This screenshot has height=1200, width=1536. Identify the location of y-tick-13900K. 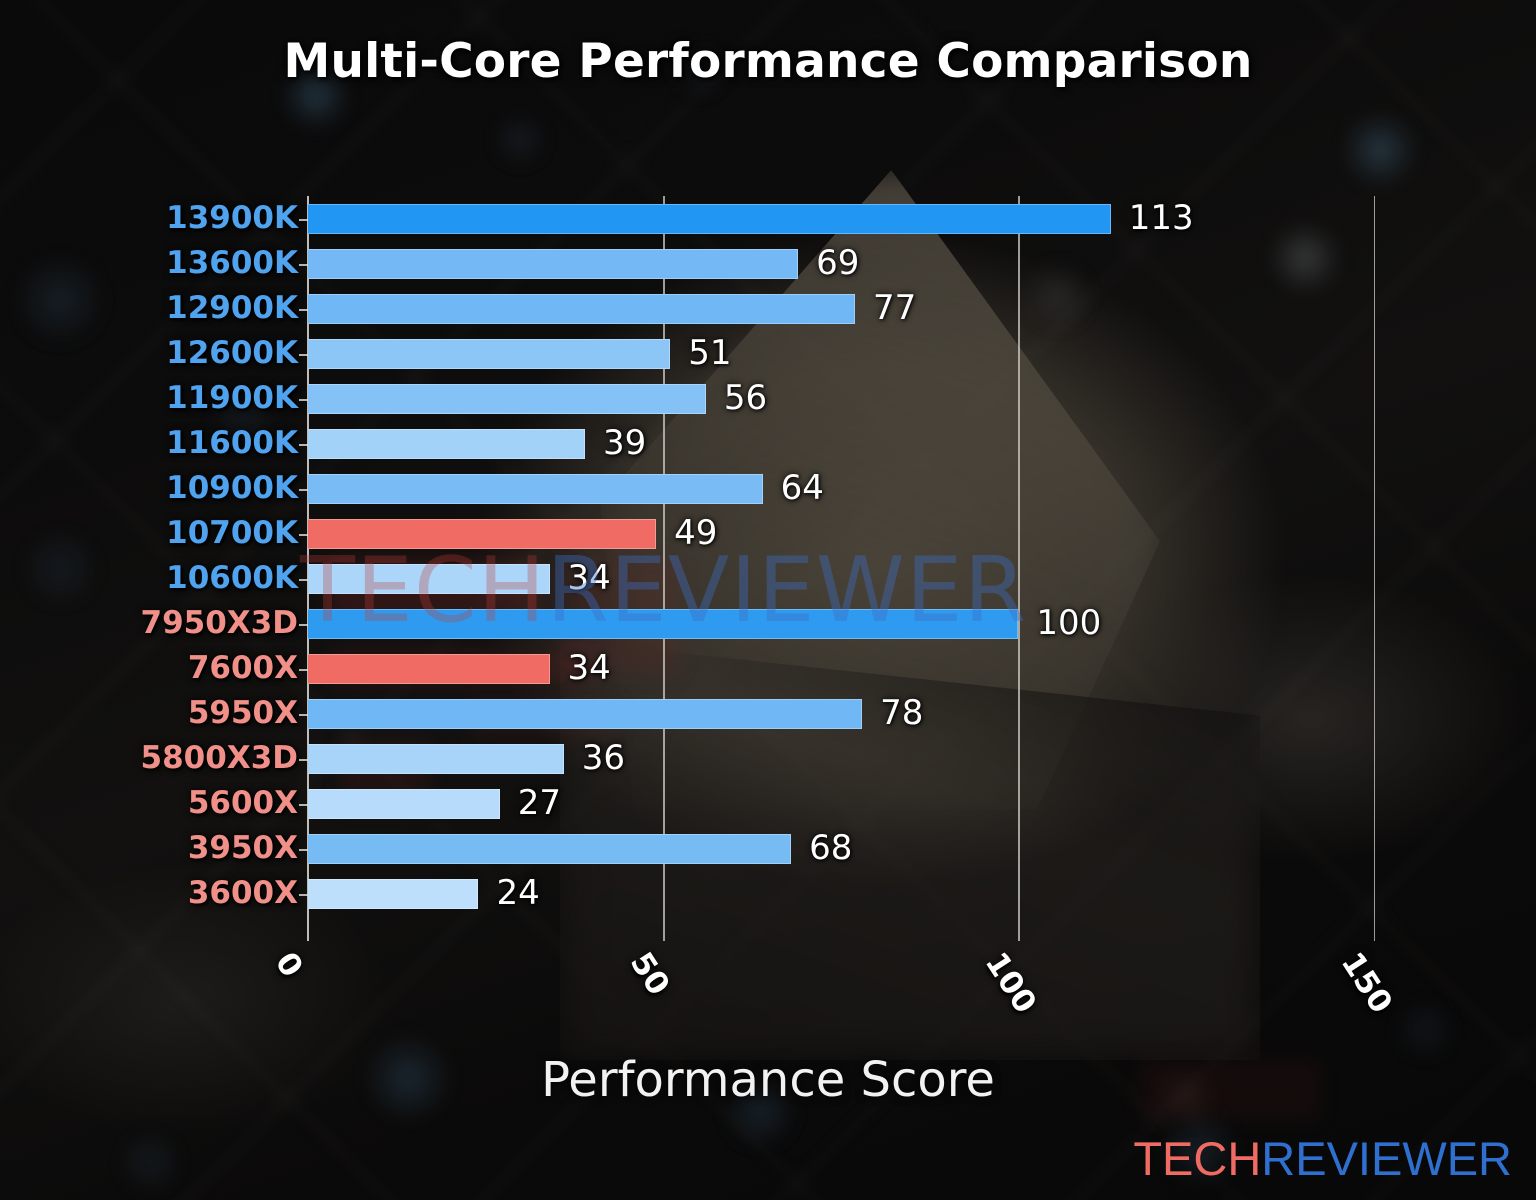
(303, 219).